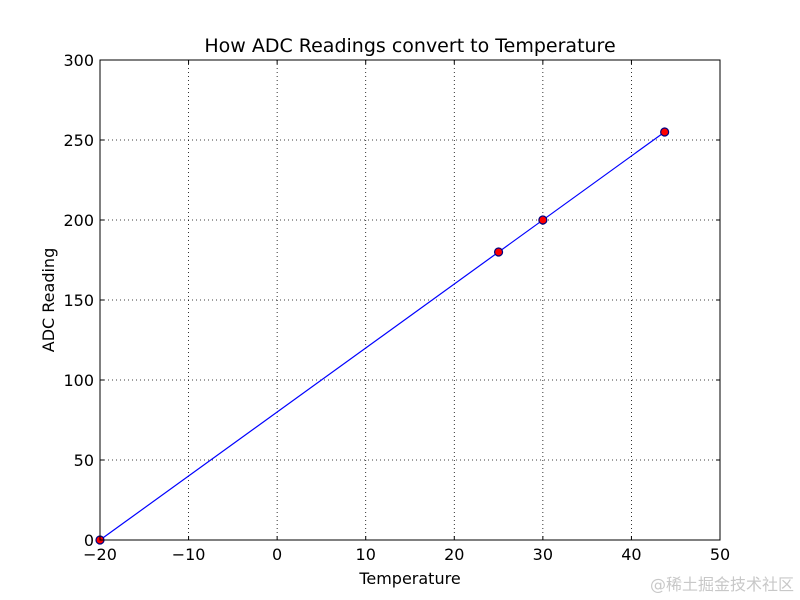 The width and height of the screenshot is (800, 600). I want to click on y-tick-label: 150, so click(78, 300).